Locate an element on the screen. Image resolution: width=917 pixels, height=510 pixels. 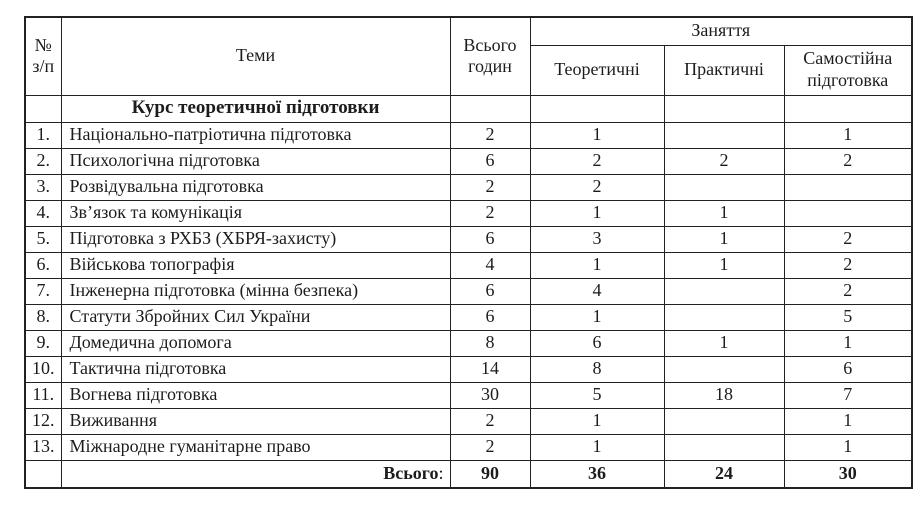
table-row: 9. Домедична допомога 8 6 1 1 is located at coordinates (468, 343).